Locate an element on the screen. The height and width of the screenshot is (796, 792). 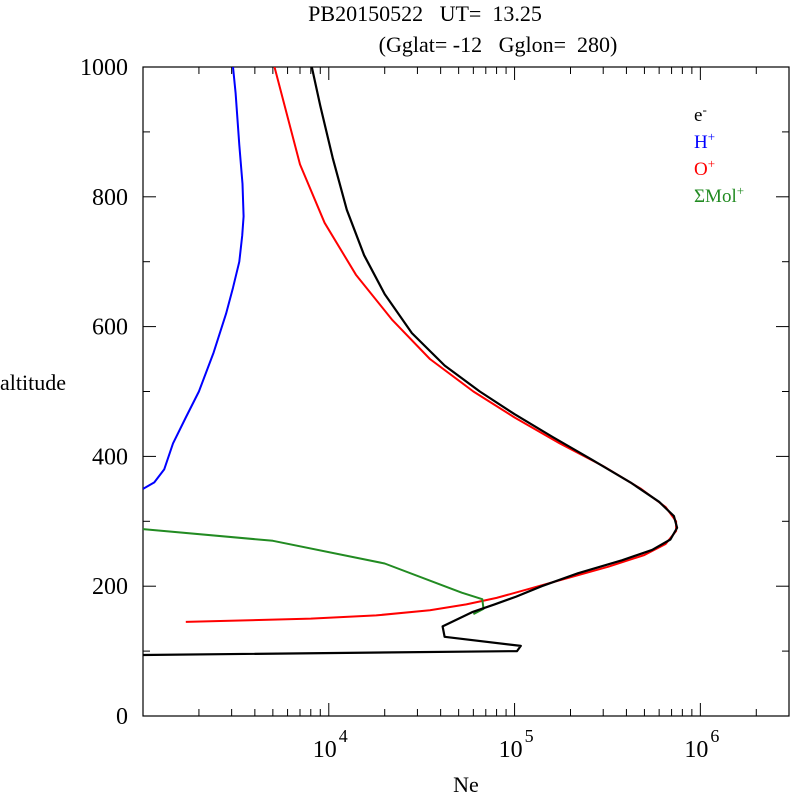
legend-entry-0: e- is located at coordinates (700, 114).